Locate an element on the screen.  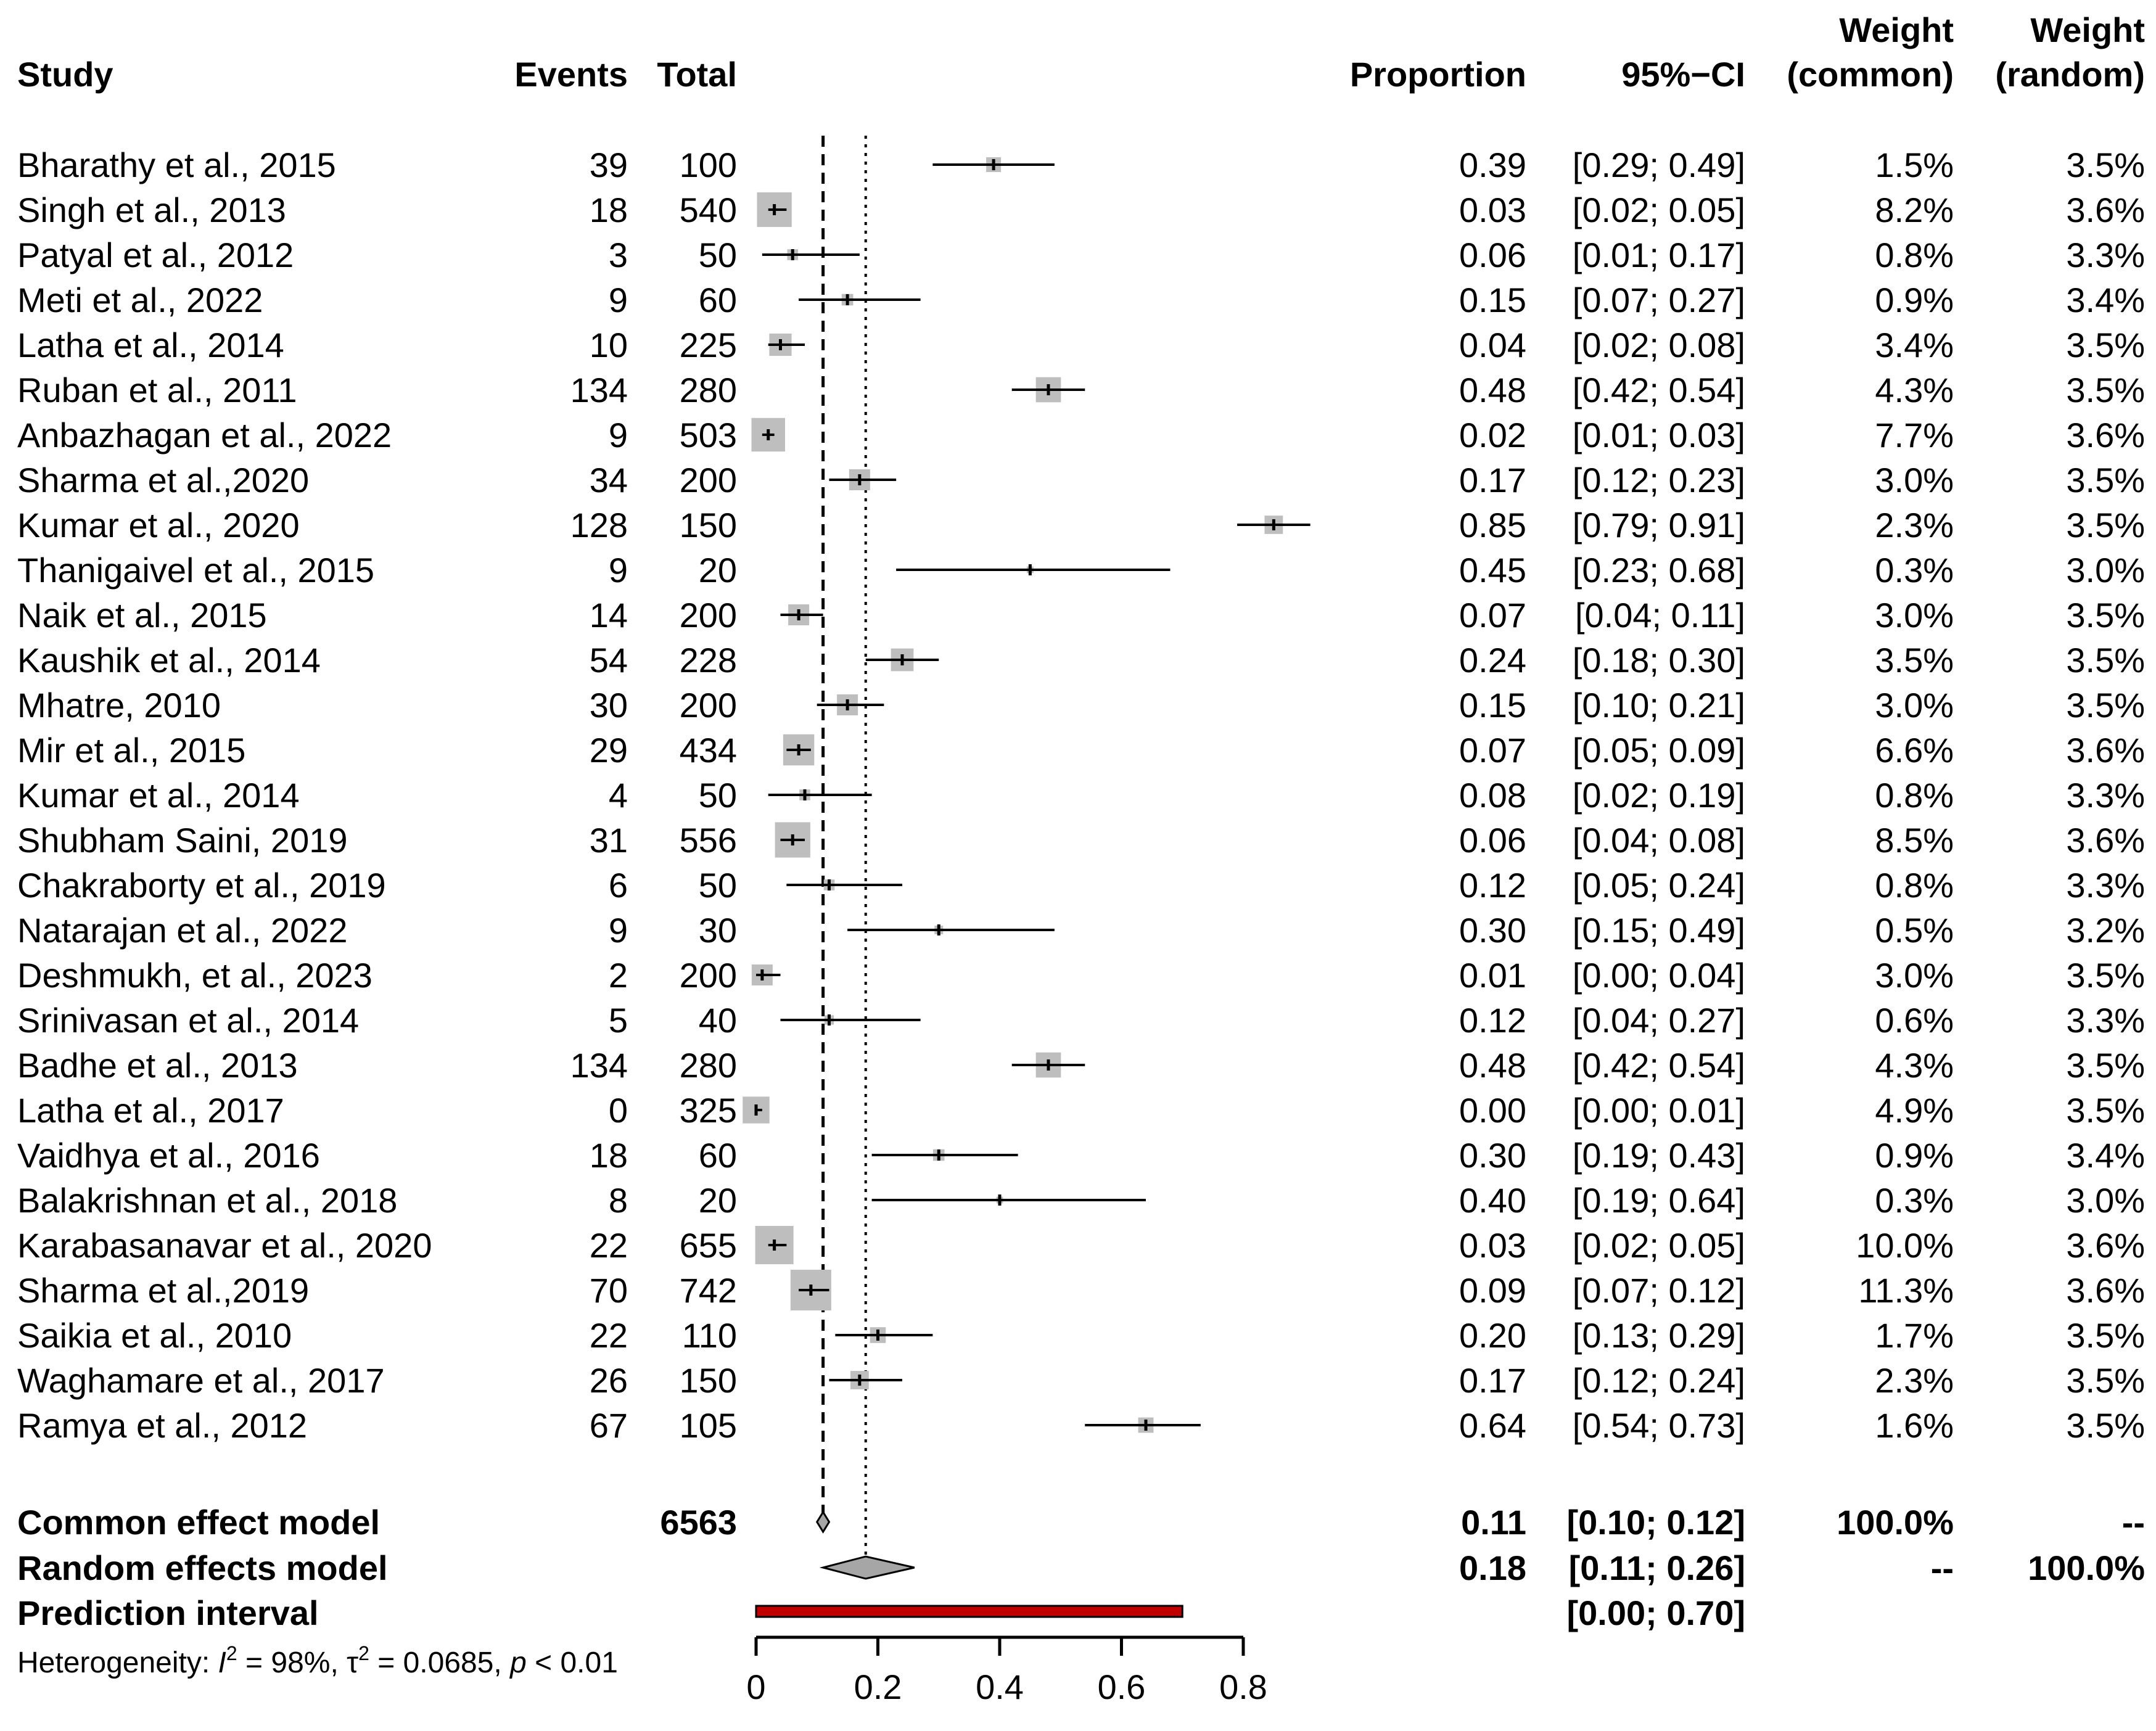
ci-value: [0.79; 0.91] is located at coordinates (1659, 525).